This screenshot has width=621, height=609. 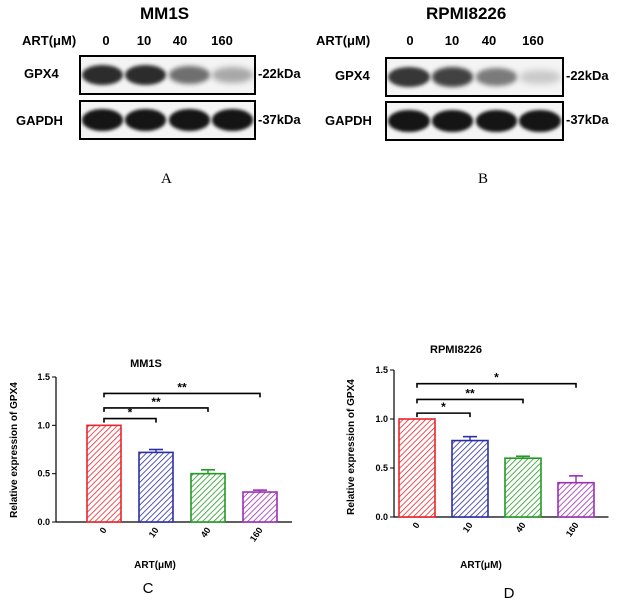 I want to click on panel-letter: D, so click(x=509, y=593).